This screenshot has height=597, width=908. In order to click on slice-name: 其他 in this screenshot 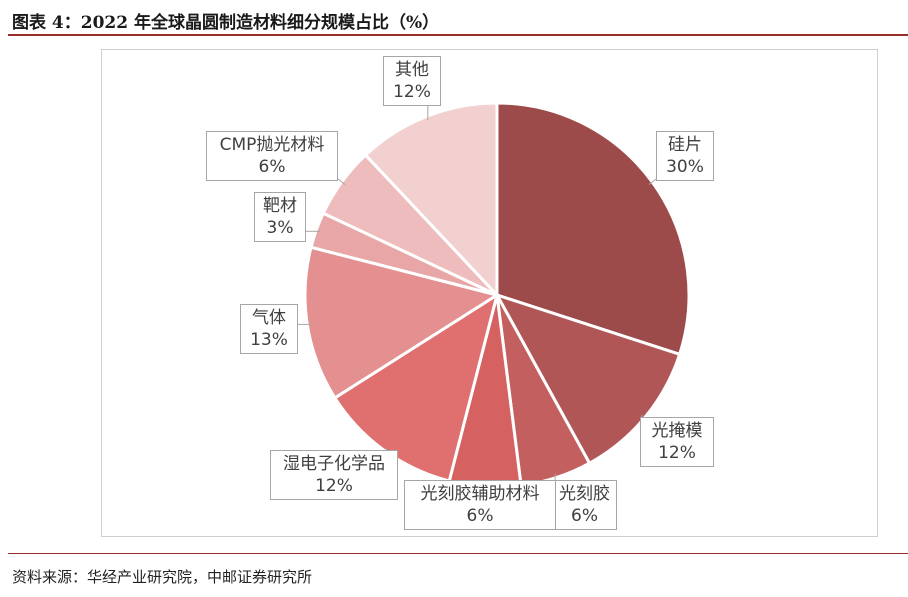, I will do `click(412, 70)`.